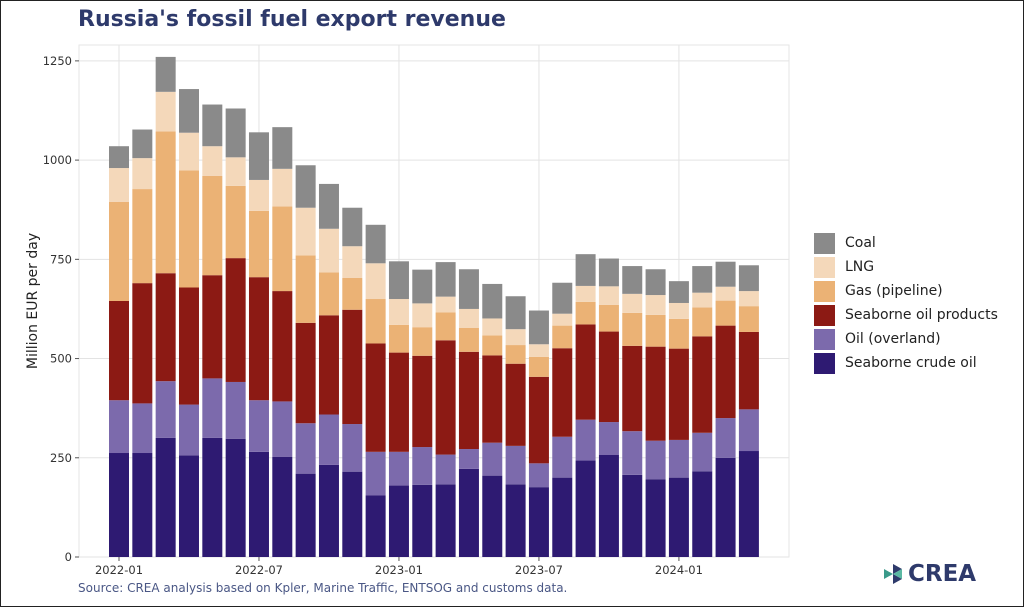 The width and height of the screenshot is (1024, 607). What do you see at coordinates (928, 574) in the screenshot?
I see `crea-logo: CREA` at bounding box center [928, 574].